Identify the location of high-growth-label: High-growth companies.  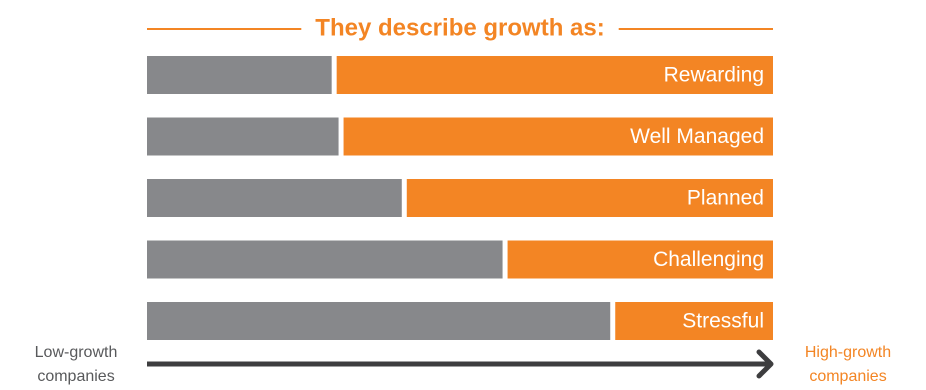
(848, 364).